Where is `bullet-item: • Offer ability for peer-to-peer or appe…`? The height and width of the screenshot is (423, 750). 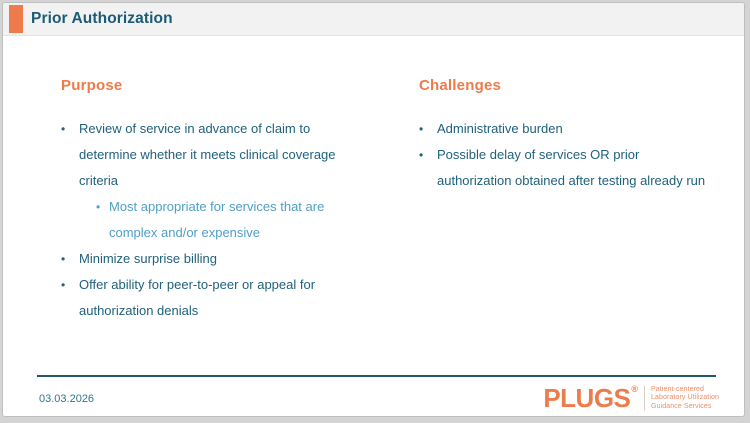
bullet-item: • Offer ability for peer-to-peer or appe… is located at coordinates (209, 298).